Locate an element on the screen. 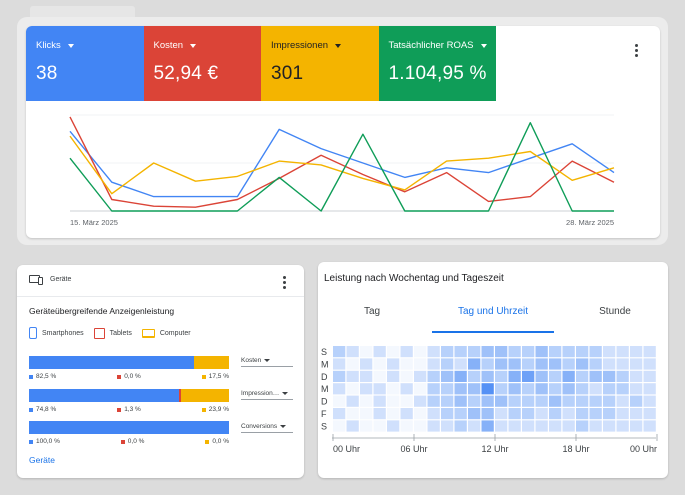  metric-select-cost: Kosten is located at coordinates (267, 362).